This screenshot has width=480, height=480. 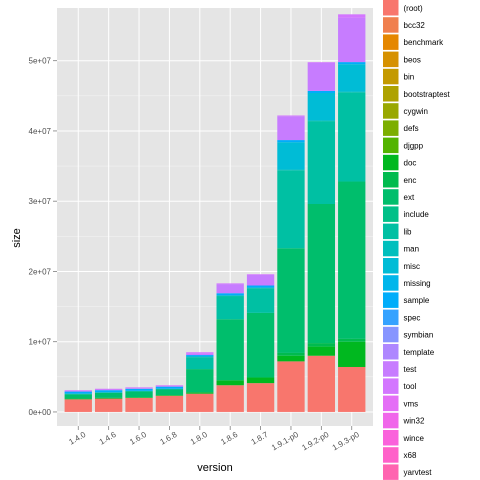 I want to click on legend-label: x68, so click(x=410, y=455).